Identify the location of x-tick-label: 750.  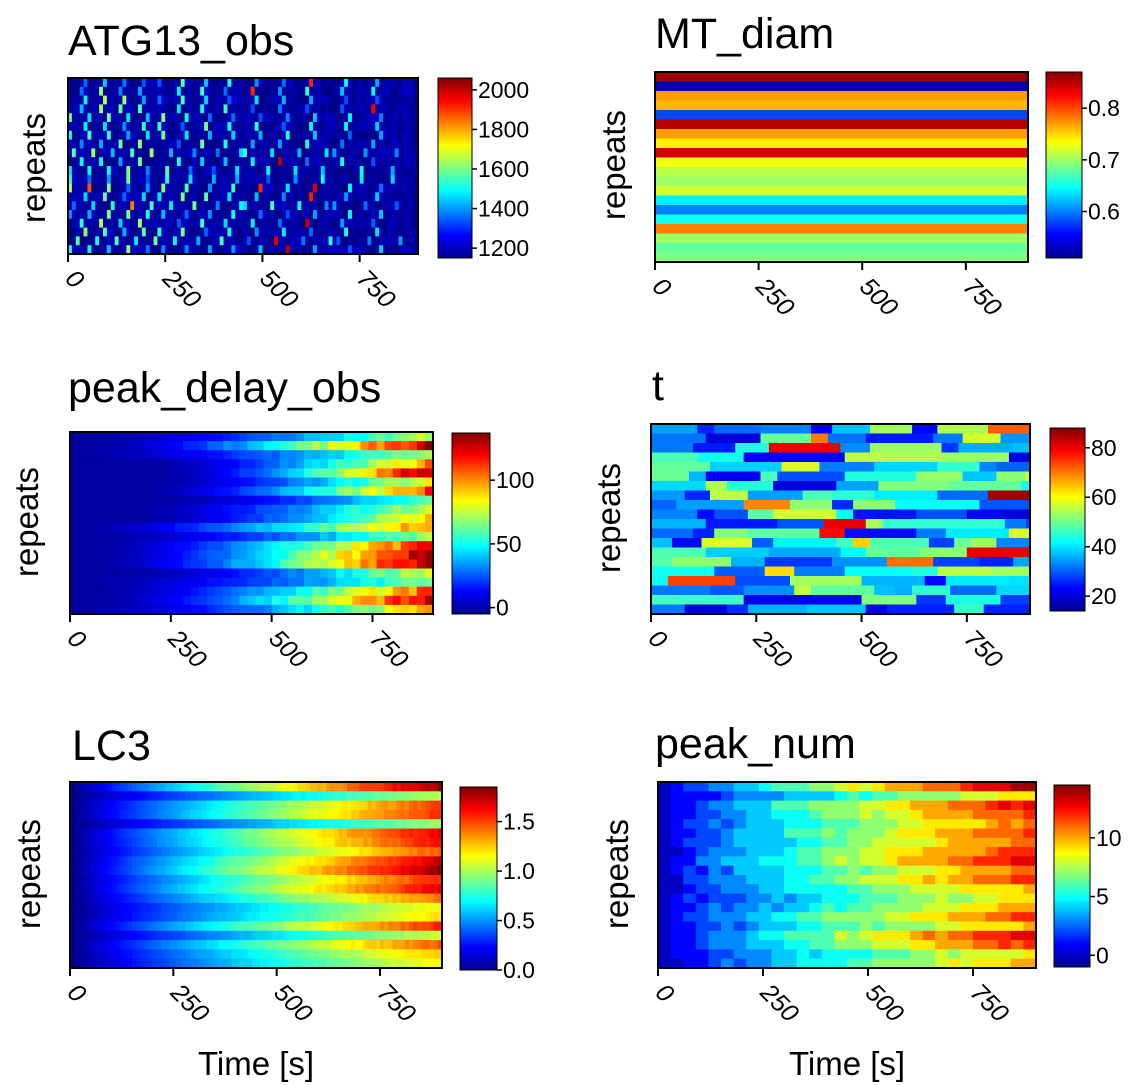
(388, 648).